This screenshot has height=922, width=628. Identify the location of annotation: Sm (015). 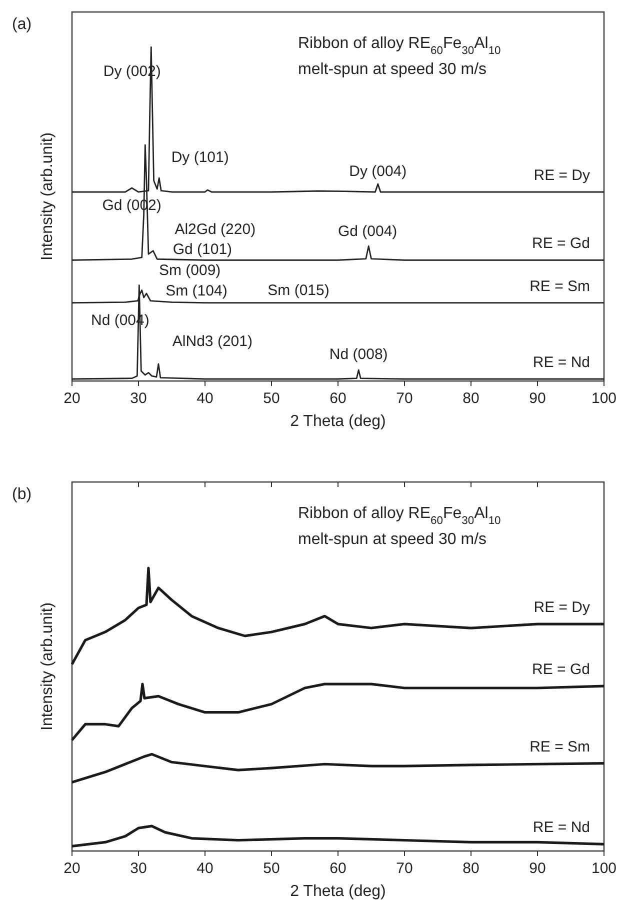
(299, 290).